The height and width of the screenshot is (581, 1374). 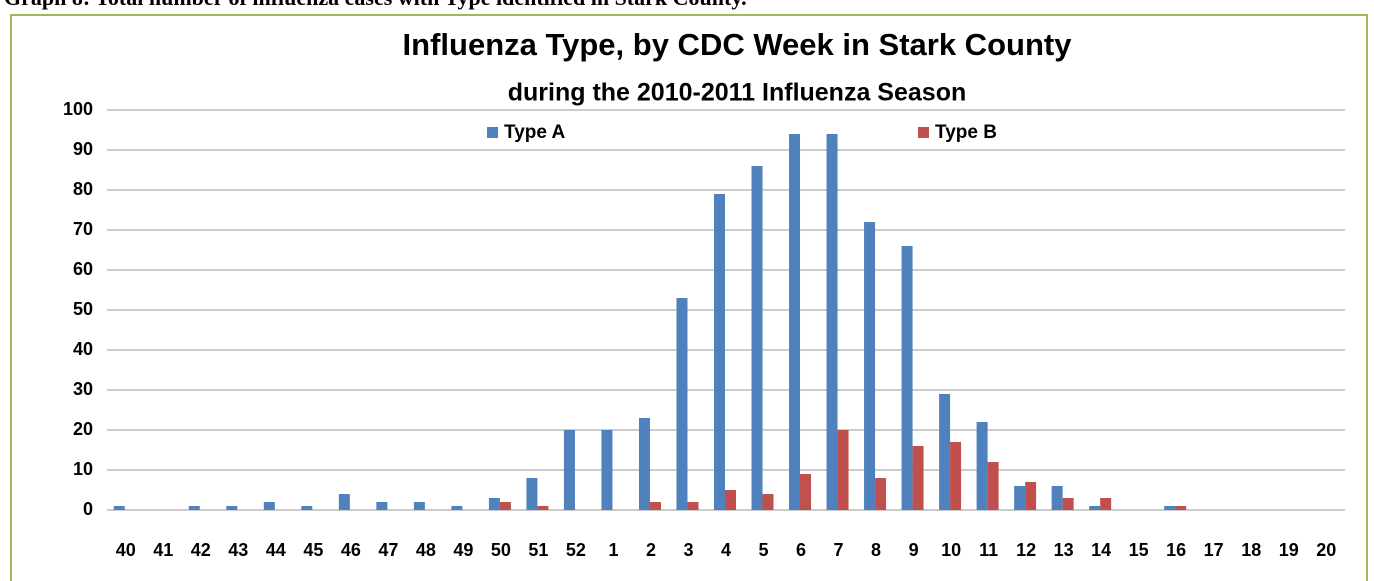 What do you see at coordinates (78, 109) in the screenshot?
I see `y-tick-label: 100` at bounding box center [78, 109].